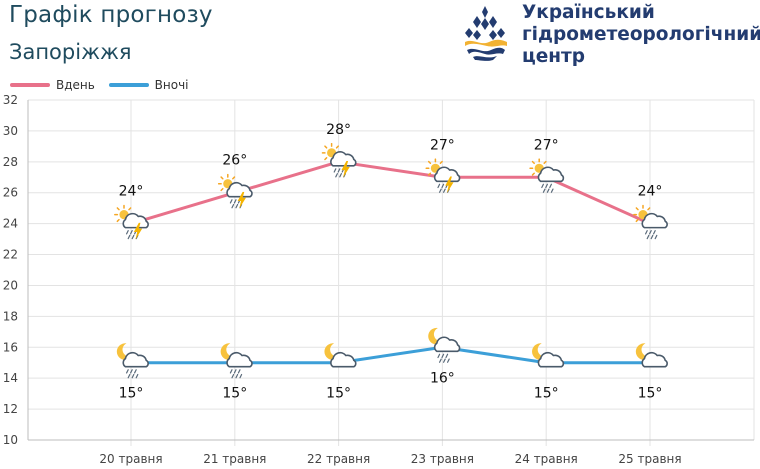  Describe the element at coordinates (588, 12) in the screenshot. I see `org-line-1: Український` at that location.